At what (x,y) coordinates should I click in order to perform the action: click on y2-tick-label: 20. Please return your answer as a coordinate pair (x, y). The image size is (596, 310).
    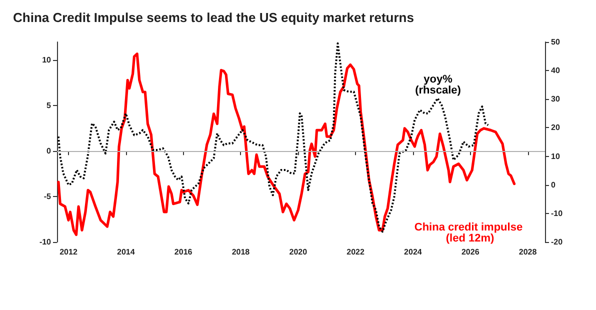
    Looking at the image, I should click on (555, 127).